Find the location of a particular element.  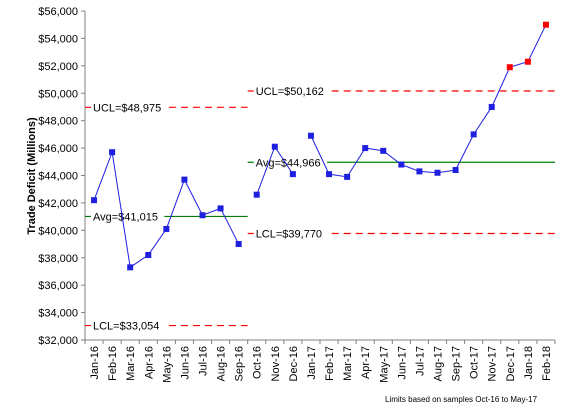

x-tick-label: Nov-17 is located at coordinates (493, 363).